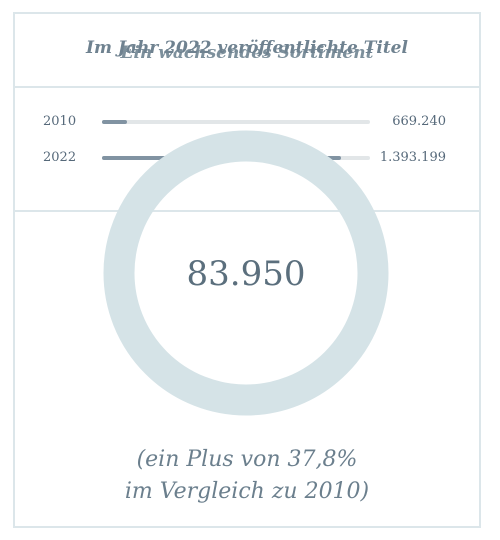 This screenshot has height=540, width=500. I want to click on header-title-a: Im Jahr 2022 veröffentlichte Titel, so click(247, 48).